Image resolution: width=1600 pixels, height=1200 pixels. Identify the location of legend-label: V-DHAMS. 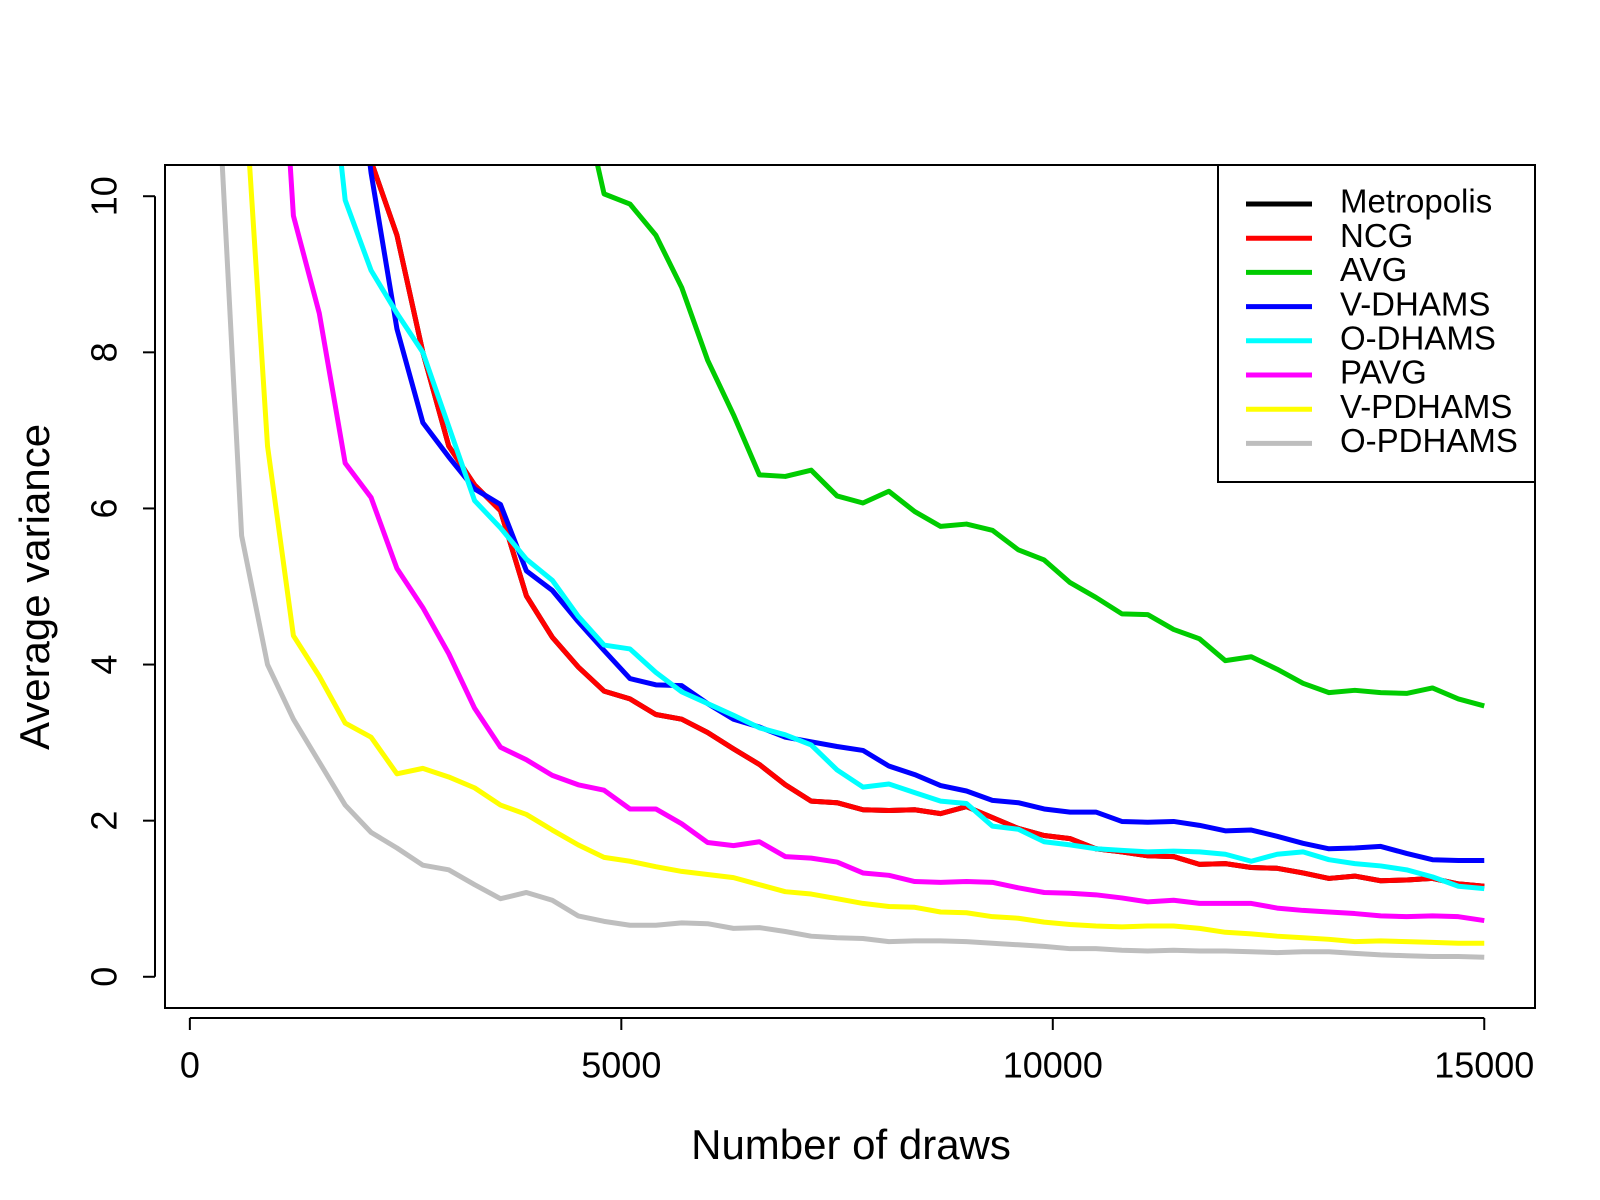
(1415, 303).